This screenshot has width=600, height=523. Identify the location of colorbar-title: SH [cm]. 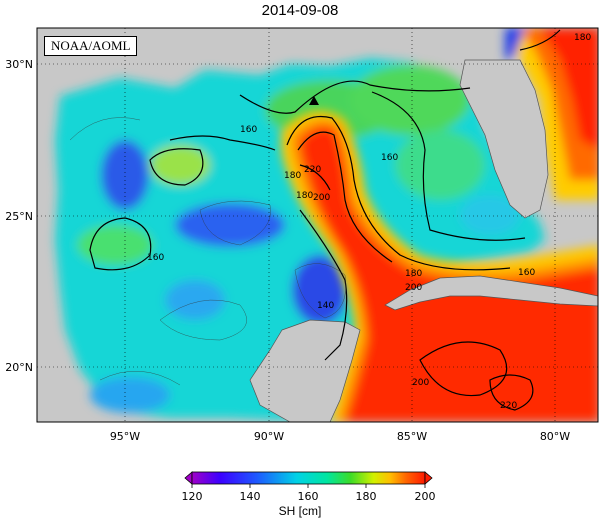
(300, 511).